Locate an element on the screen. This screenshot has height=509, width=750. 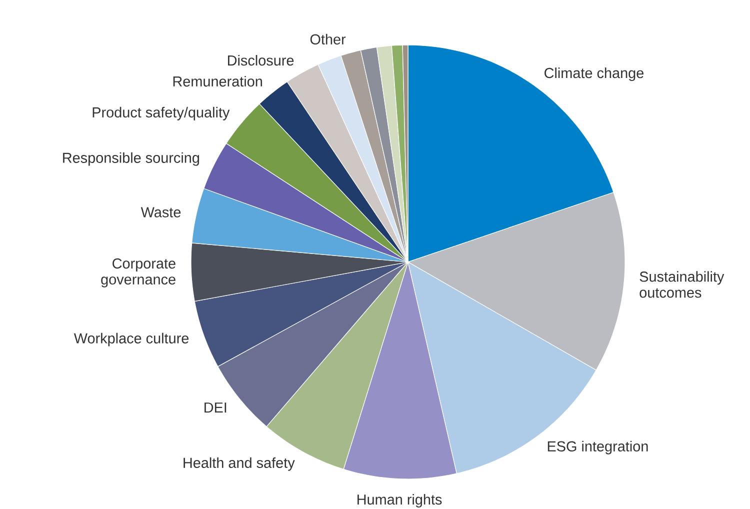
slice-label: Remuneration is located at coordinates (217, 81).